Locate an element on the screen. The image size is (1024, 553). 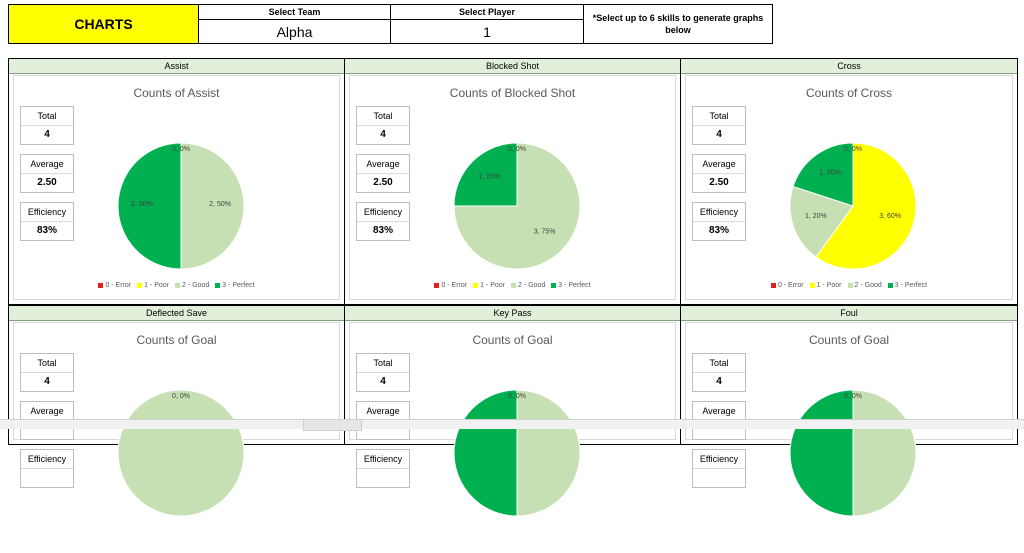
panel-title: Key Pass is located at coordinates (512, 313).